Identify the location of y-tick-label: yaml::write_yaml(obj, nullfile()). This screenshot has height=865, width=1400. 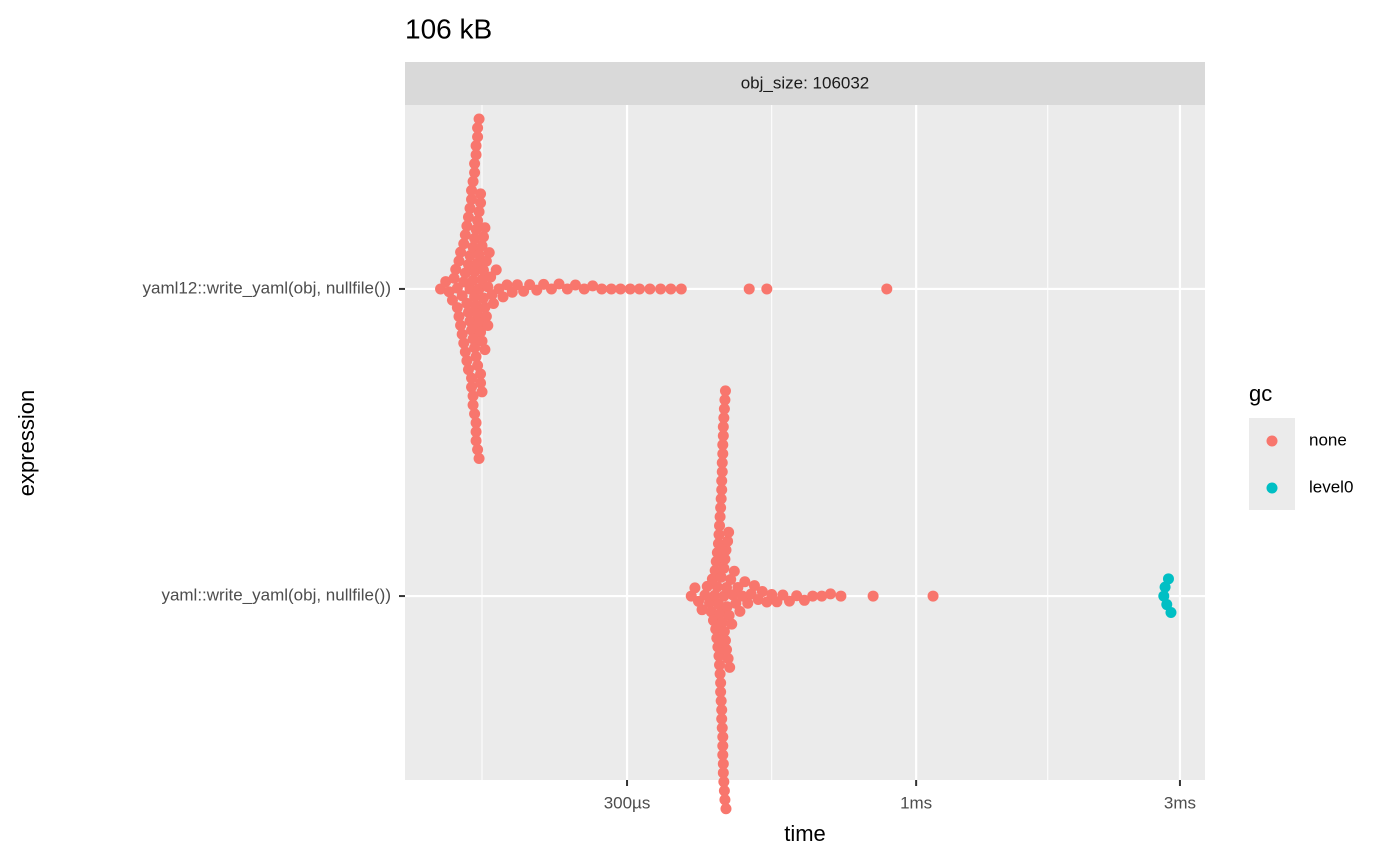
(276, 595).